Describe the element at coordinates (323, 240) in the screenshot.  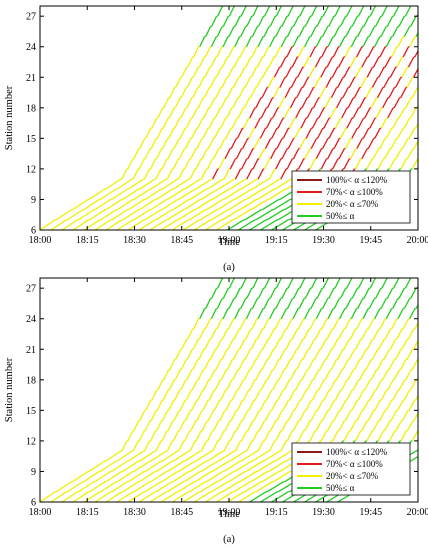
I see `x-tick-label: 19:30` at that location.